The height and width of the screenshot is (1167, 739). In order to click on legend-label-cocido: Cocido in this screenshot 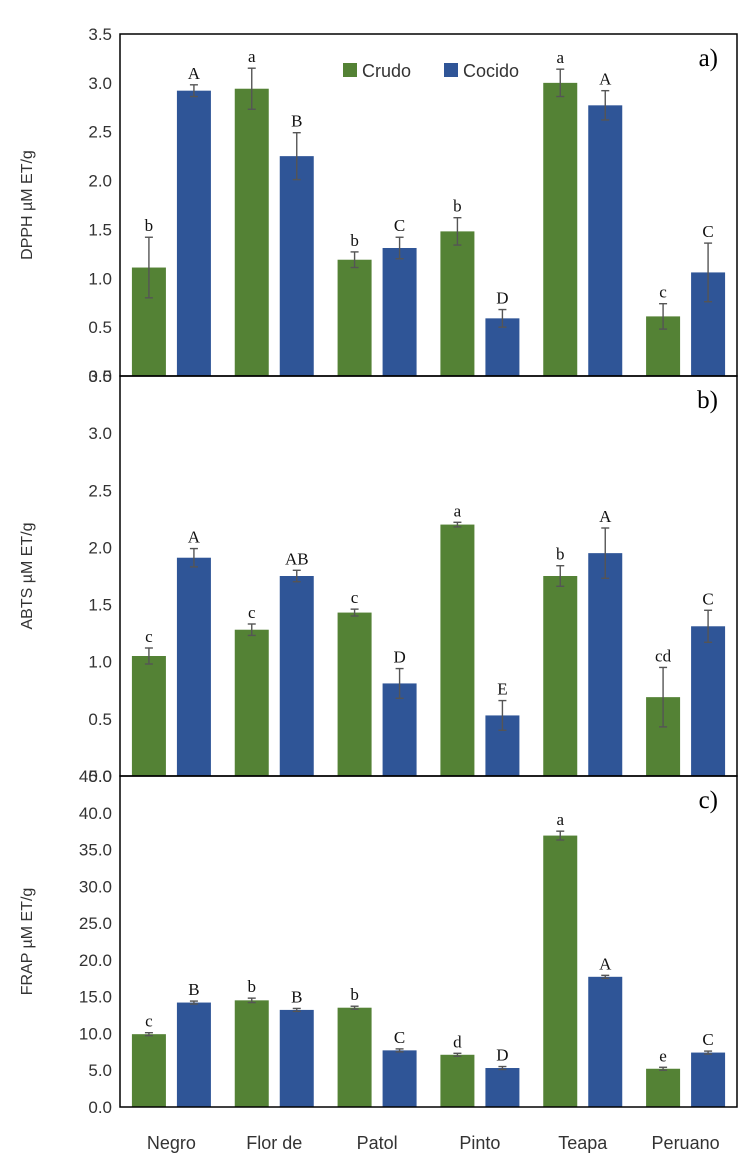, I will do `click(491, 71)`.